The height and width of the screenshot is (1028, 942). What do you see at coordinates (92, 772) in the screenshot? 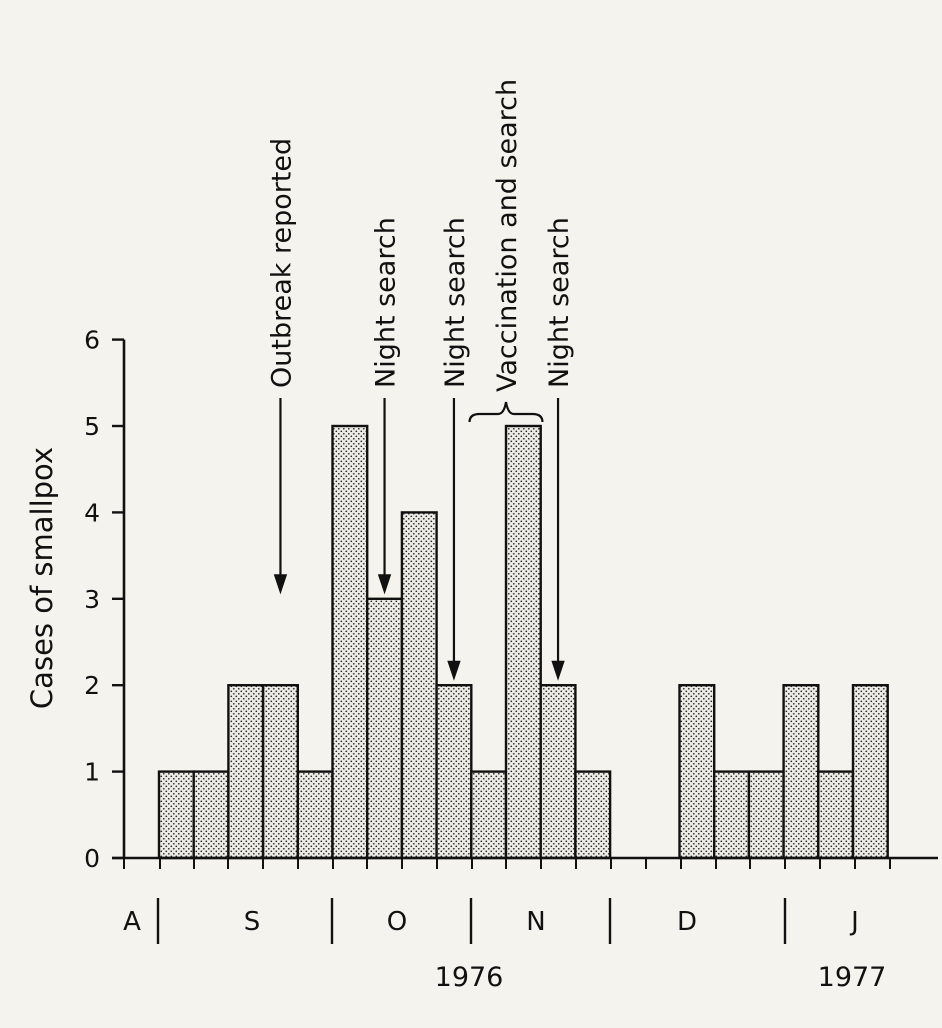
I see `y-tick-label-1: 1` at bounding box center [92, 772].